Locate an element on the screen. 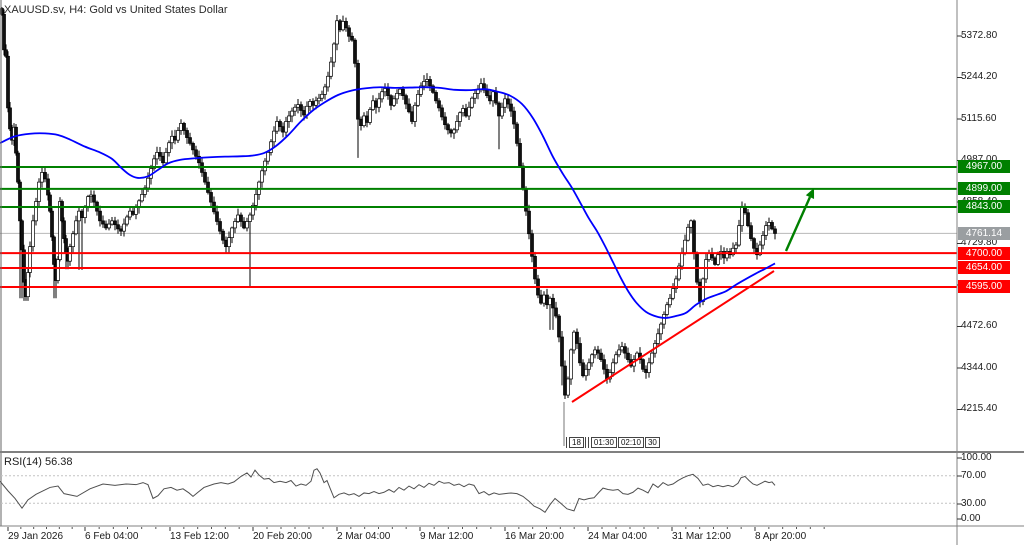  rsi-line is located at coordinates (388, 490).